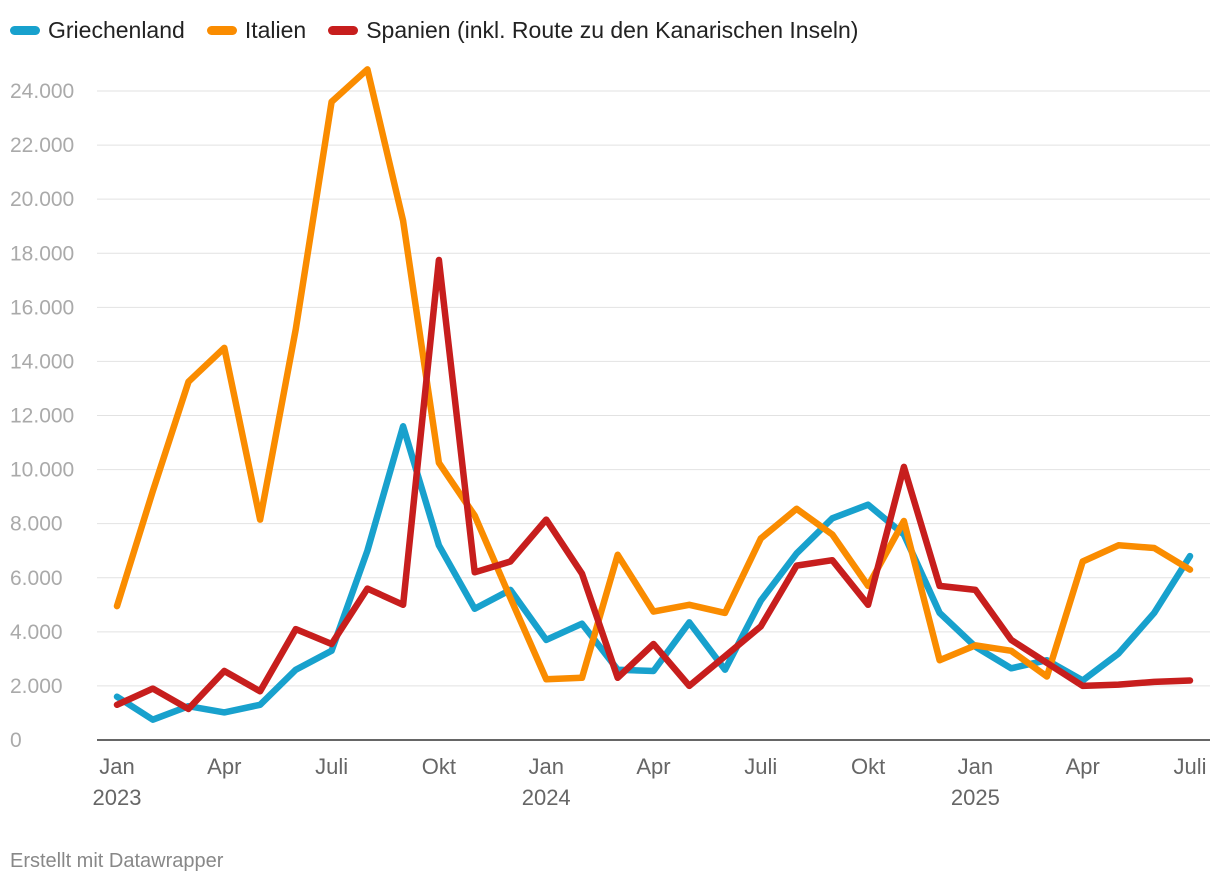  Describe the element at coordinates (117, 797) in the screenshot. I see `x-tick-year-label: 2023` at that location.